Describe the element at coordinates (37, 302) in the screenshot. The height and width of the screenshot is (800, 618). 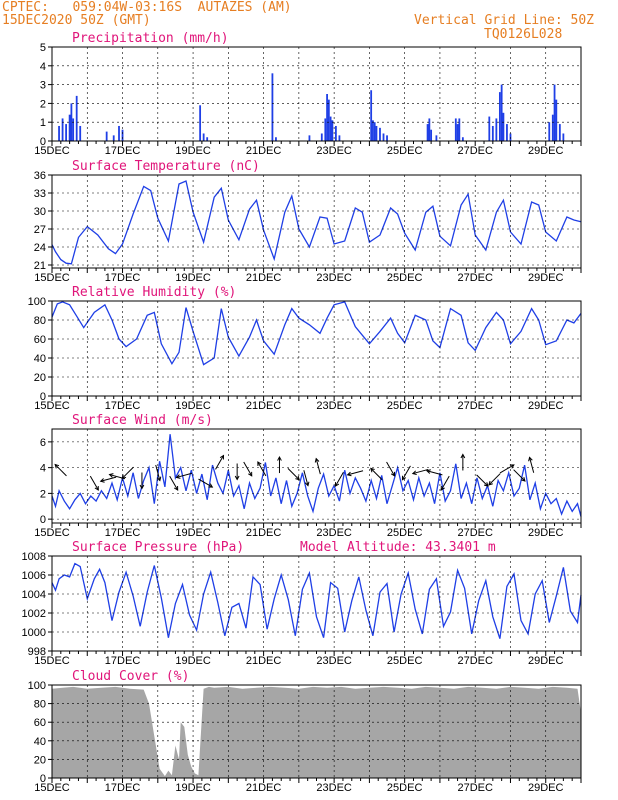
I see `y-tick-label: 100` at that location.